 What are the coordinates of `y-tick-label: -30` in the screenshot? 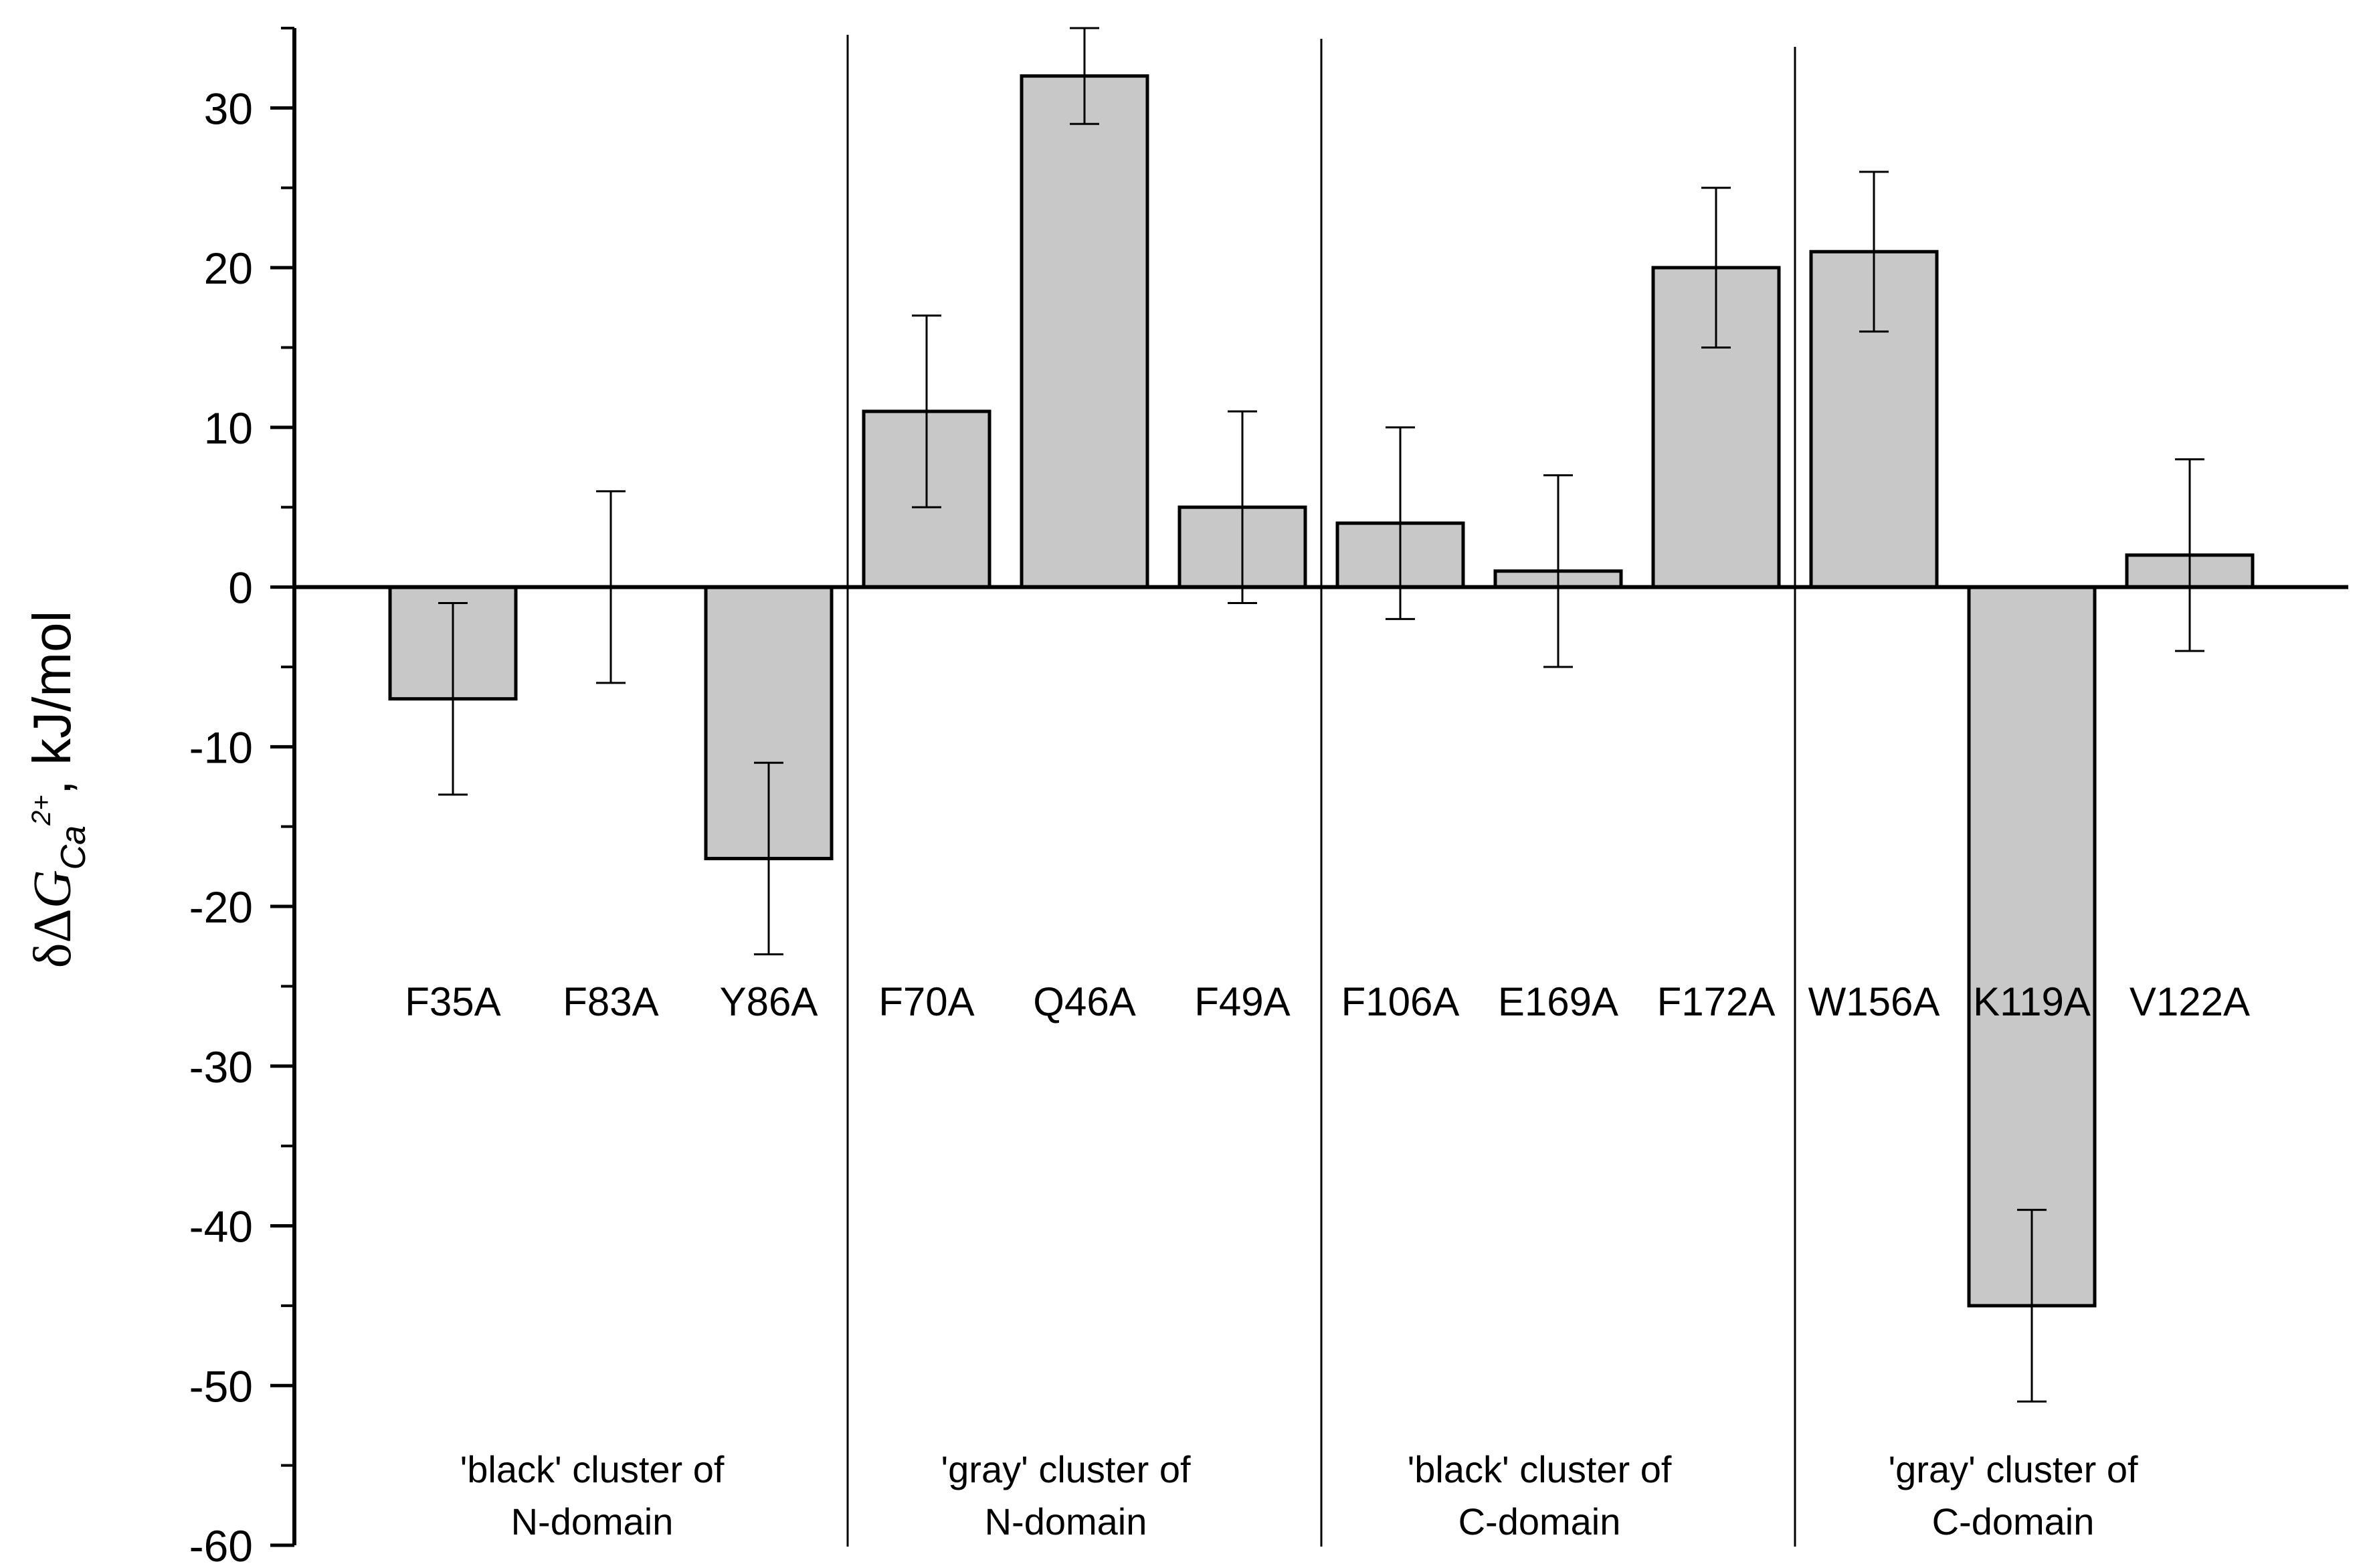 It's located at (221, 1067).